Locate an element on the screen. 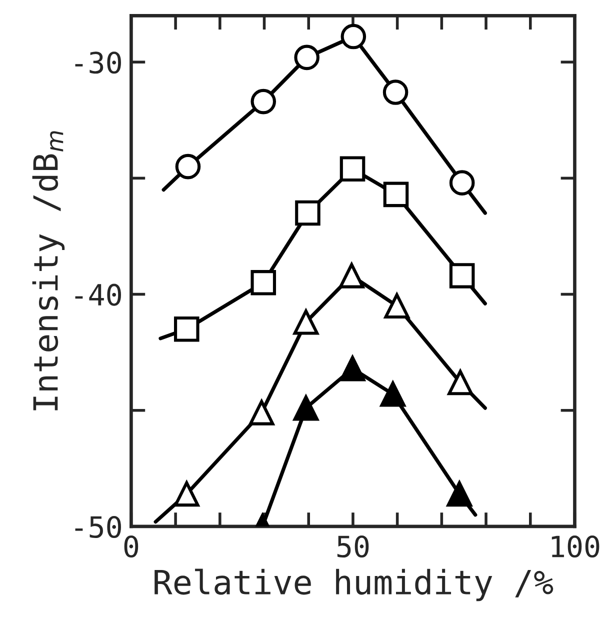 The height and width of the screenshot is (626, 616). y-tick-label: -40 is located at coordinates (98, 295).